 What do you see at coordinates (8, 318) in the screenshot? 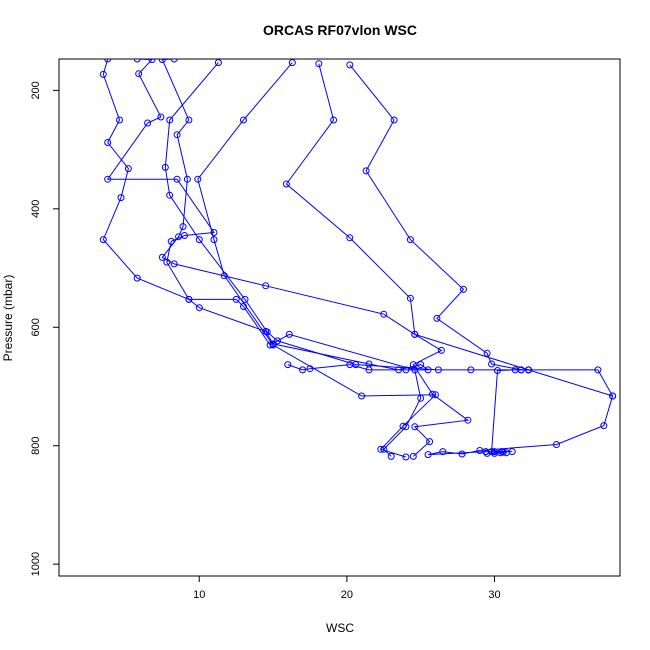
I see `y-axis-label: Pressure (mbar)` at bounding box center [8, 318].